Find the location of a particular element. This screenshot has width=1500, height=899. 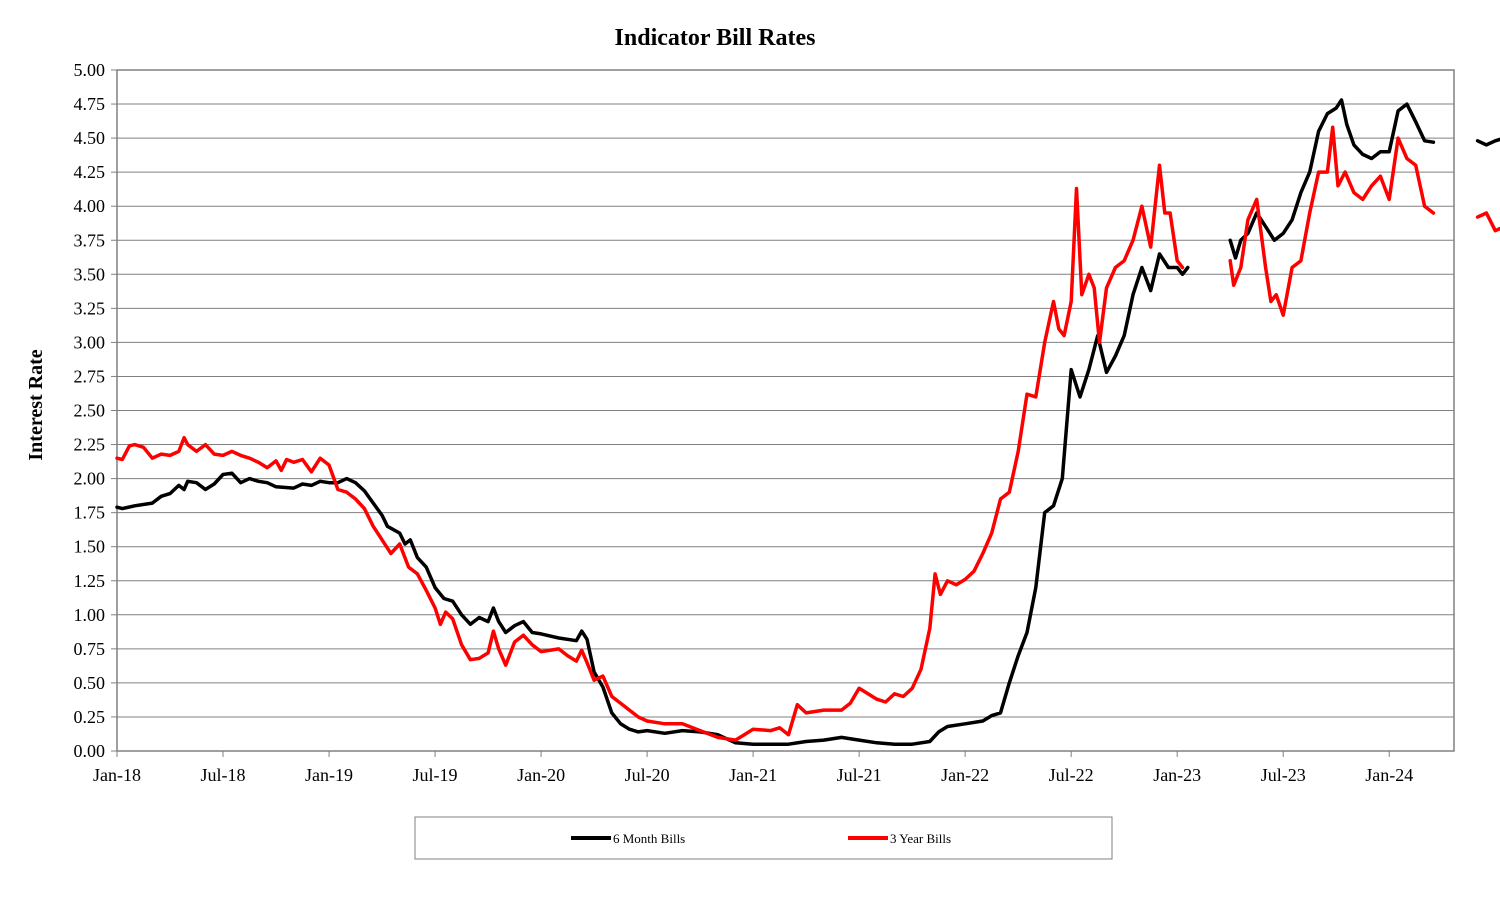

x-tick-label: Jan-22 is located at coordinates (965, 775).